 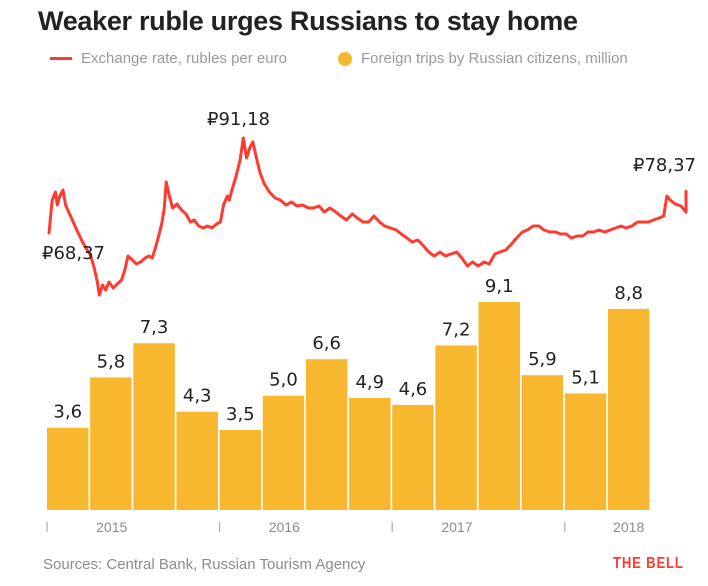 What do you see at coordinates (154, 327) in the screenshot?
I see `bar-value-label: 7,3` at bounding box center [154, 327].